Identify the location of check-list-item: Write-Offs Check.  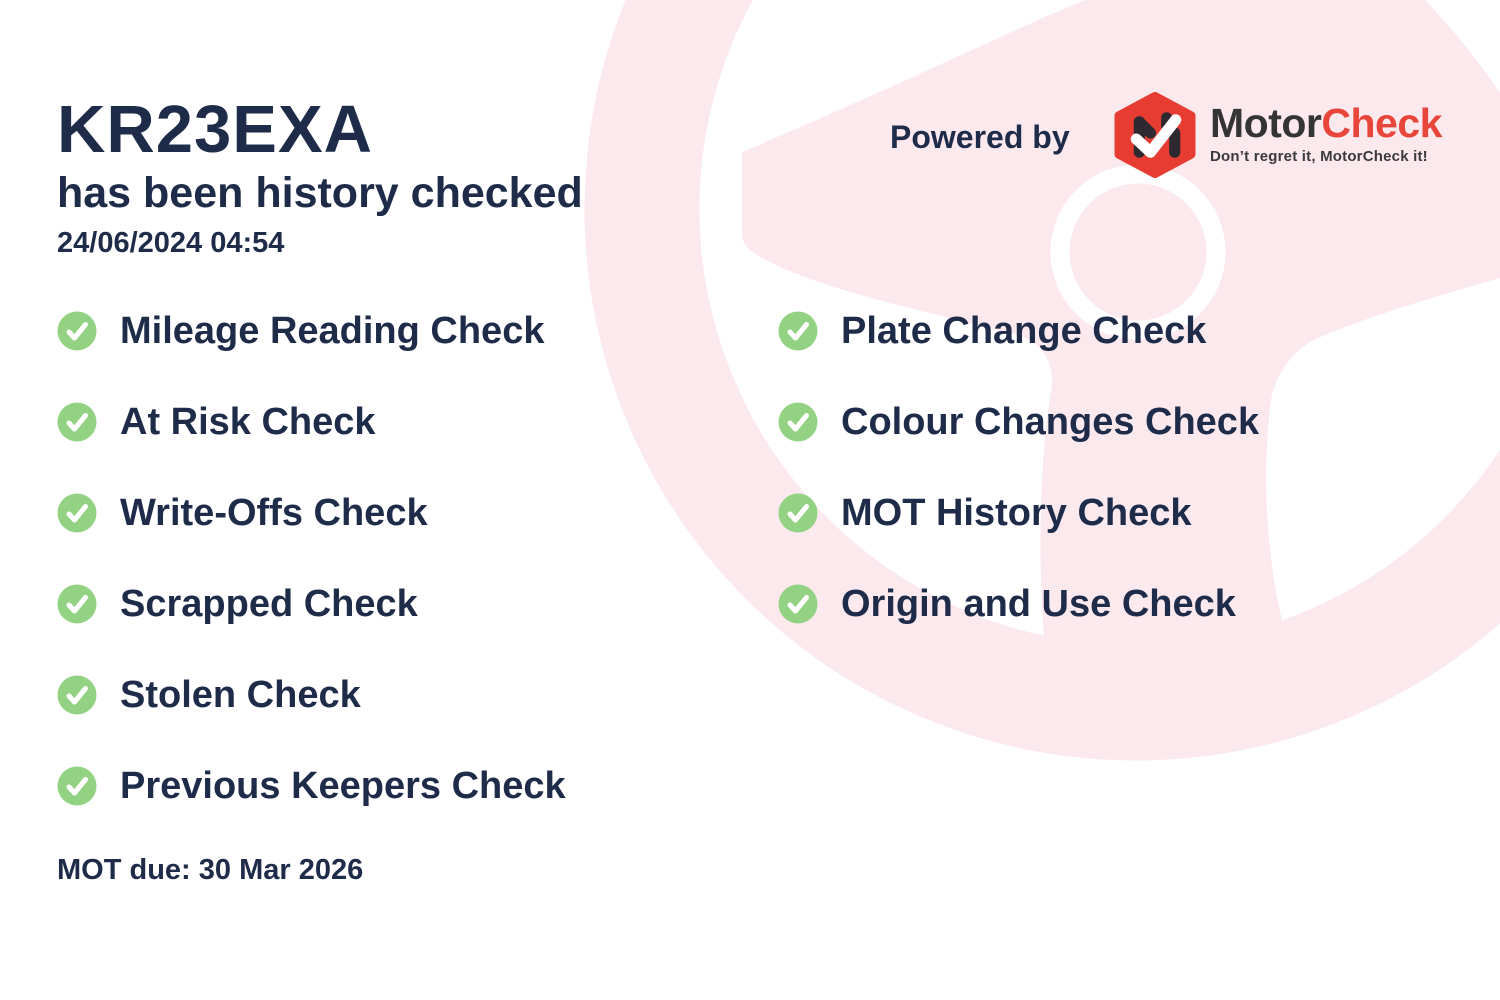
(242, 513).